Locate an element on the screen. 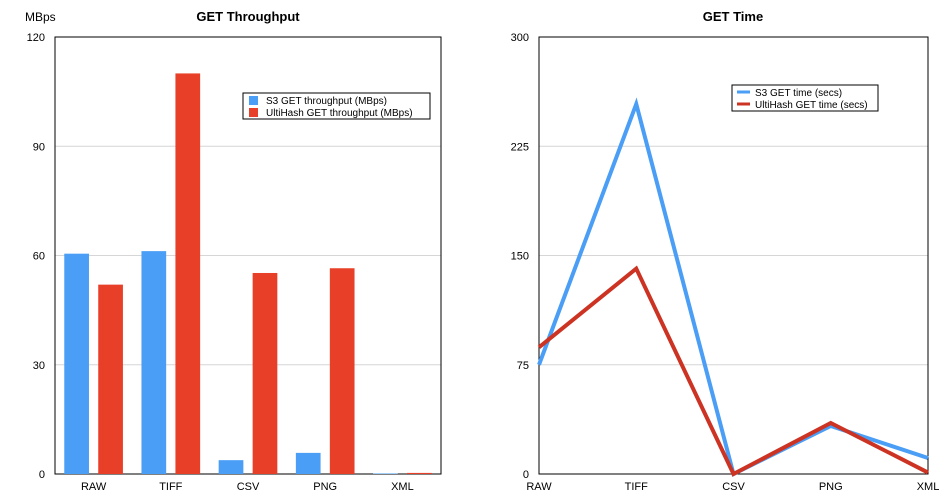  bar-s3-csv is located at coordinates (231, 467).